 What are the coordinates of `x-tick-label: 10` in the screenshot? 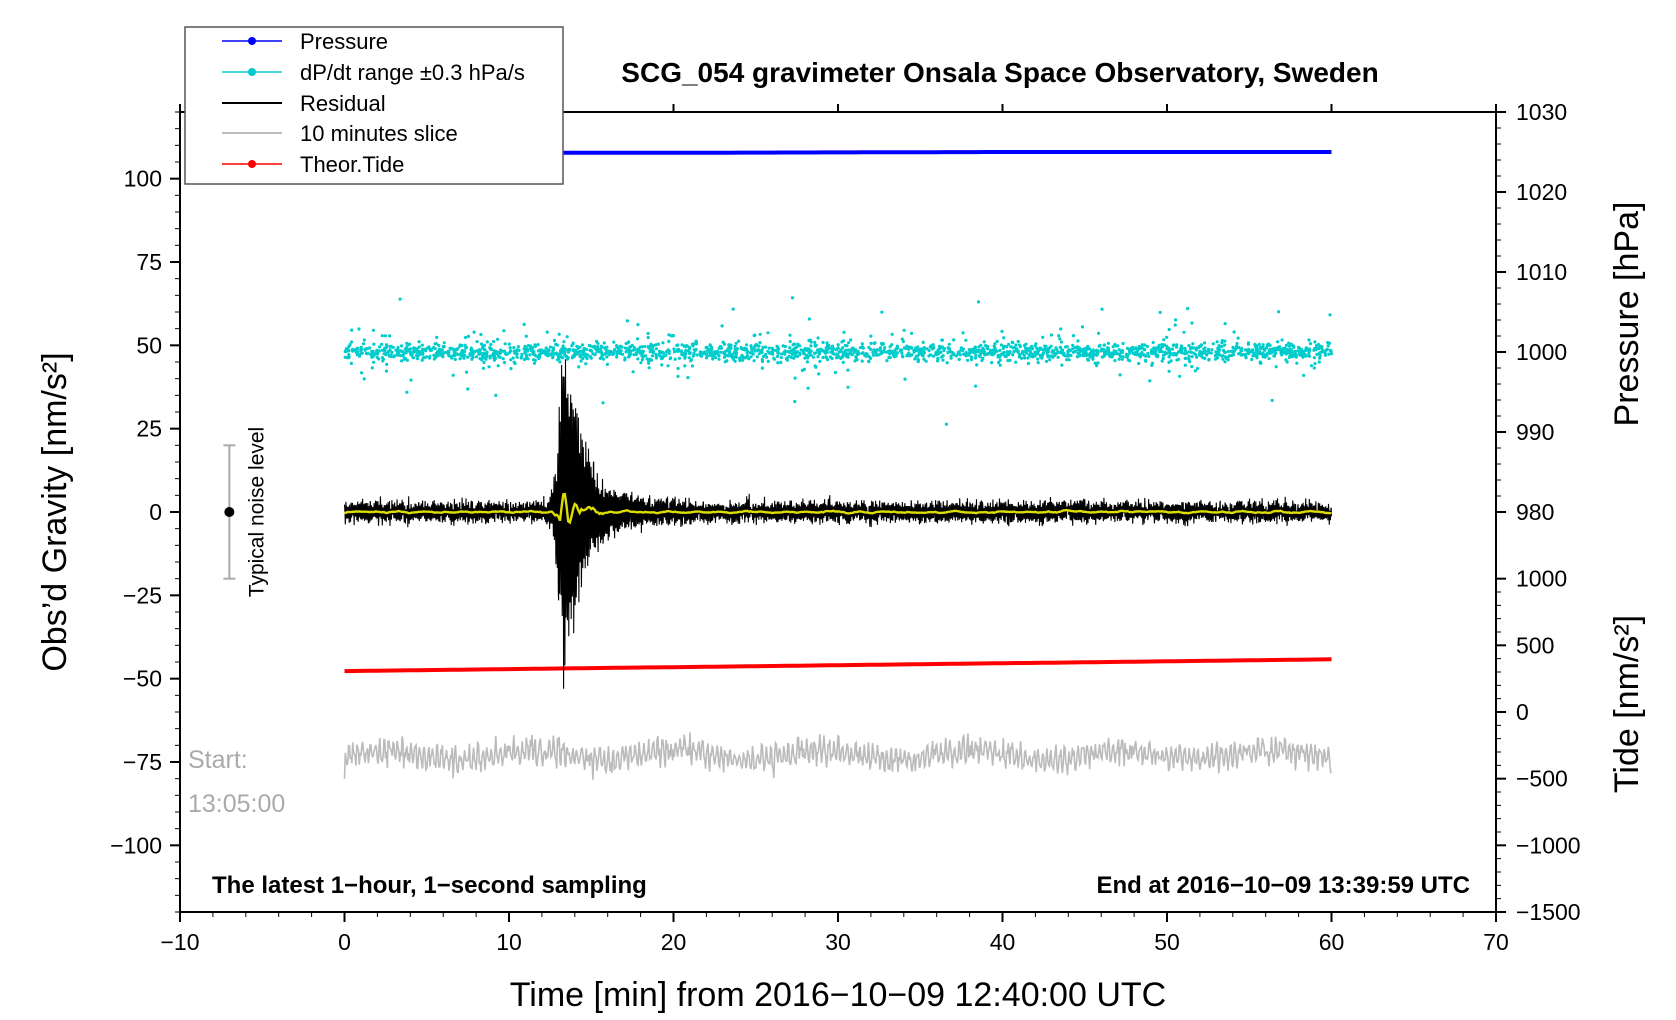 It's located at (509, 942).